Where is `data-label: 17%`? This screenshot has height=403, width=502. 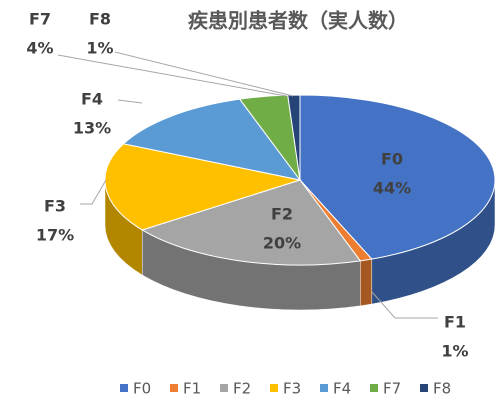
data-label: 17% is located at coordinates (55, 235).